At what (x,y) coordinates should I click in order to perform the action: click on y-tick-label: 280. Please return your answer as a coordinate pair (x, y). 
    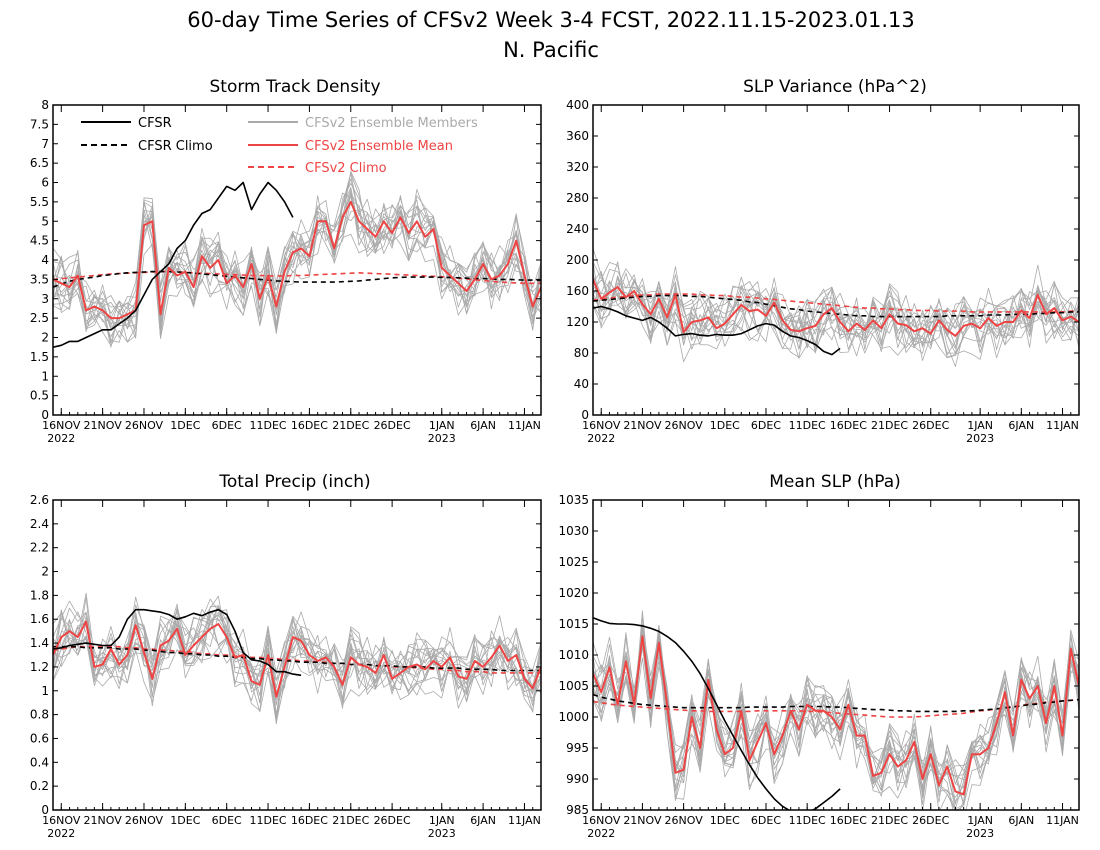
    Looking at the image, I should click on (577, 198).